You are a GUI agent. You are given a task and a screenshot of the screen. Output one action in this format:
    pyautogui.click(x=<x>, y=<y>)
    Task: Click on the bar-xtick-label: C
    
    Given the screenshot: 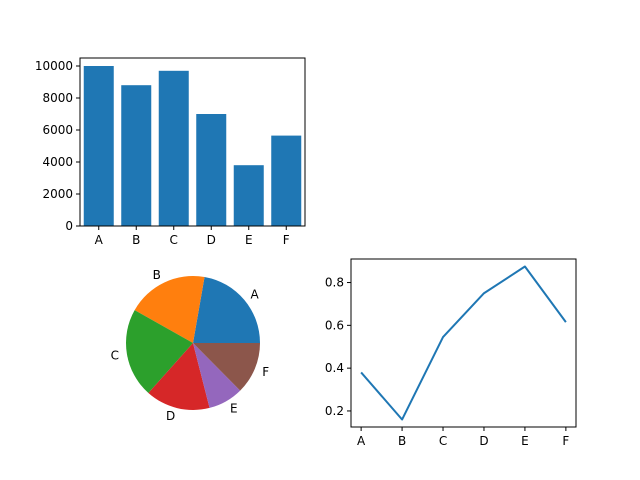 What is the action you would take?
    pyautogui.click(x=174, y=240)
    